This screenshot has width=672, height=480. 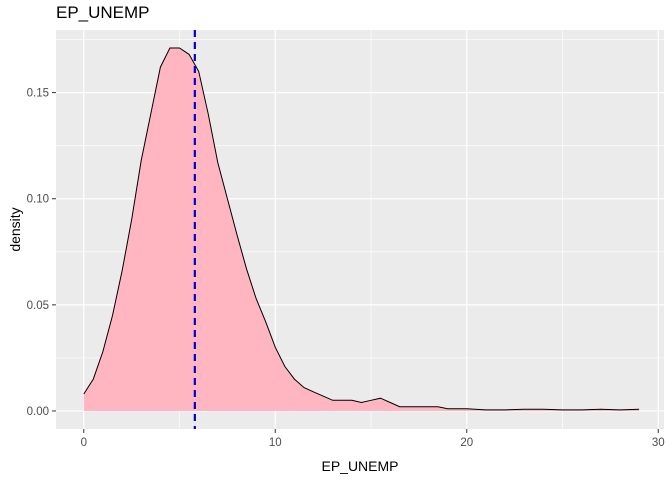 I want to click on y-tick-label: 0.10, so click(x=38, y=200).